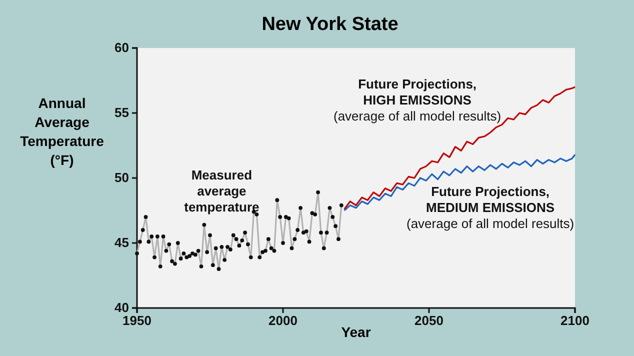 The width and height of the screenshot is (634, 356). I want to click on x-tick-label: 1950, so click(137, 320).